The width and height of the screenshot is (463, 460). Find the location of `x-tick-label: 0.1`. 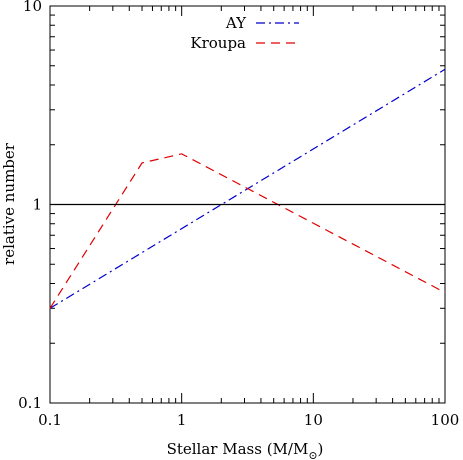

x-tick-label: 0.1 is located at coordinates (50, 420).